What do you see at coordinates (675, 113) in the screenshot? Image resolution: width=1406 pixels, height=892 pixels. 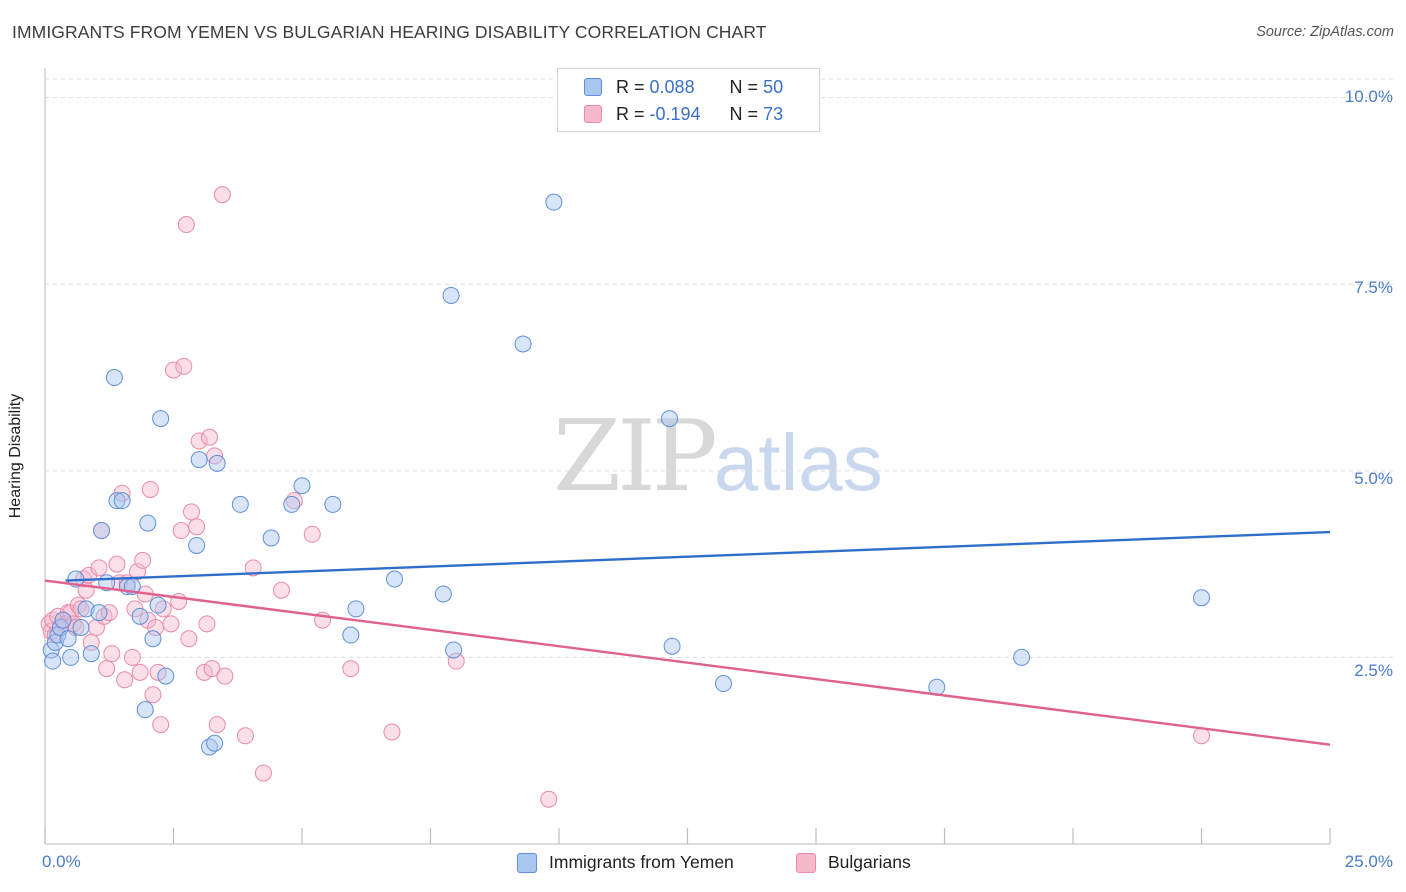 I see `legend-r-value: -0.194` at bounding box center [675, 113].